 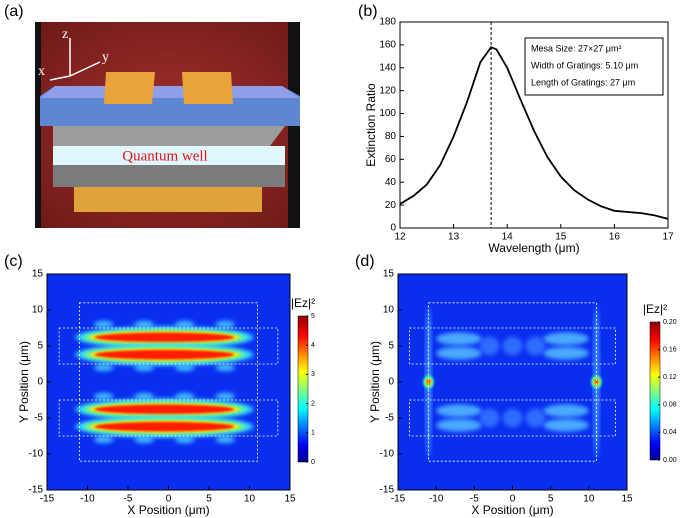 I want to click on colorbar-tick-label: 4, so click(x=313, y=345).